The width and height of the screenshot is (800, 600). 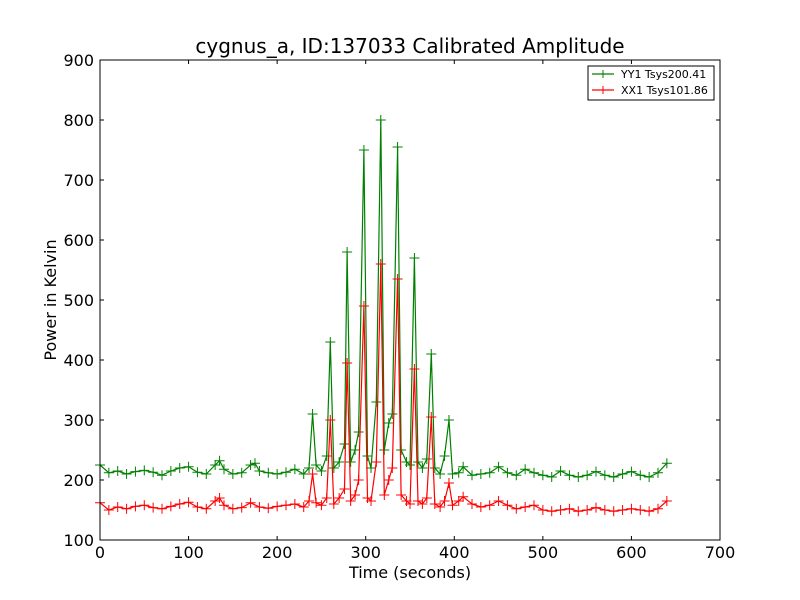 What do you see at coordinates (409, 46) in the screenshot?
I see `chart-title: cygnus_a, ID:137033 Calibrated Amplitude` at bounding box center [409, 46].